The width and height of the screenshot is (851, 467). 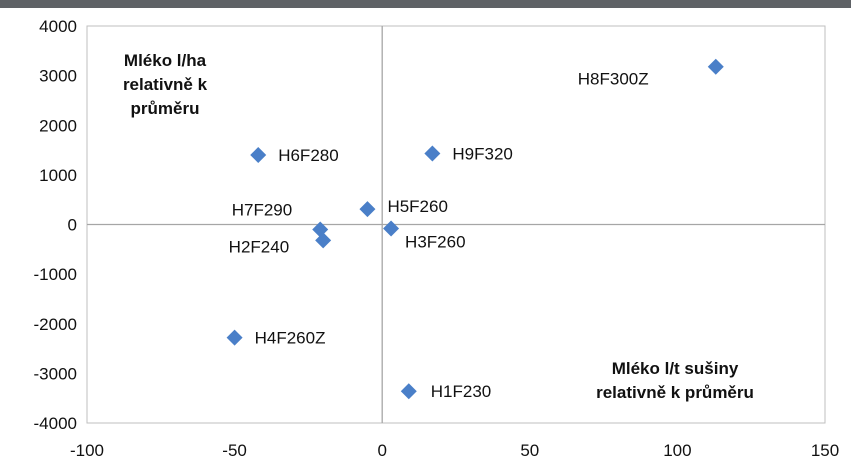 What do you see at coordinates (675, 368) in the screenshot?
I see `x-axis-label-line: Mléko l/t sušiny` at bounding box center [675, 368].